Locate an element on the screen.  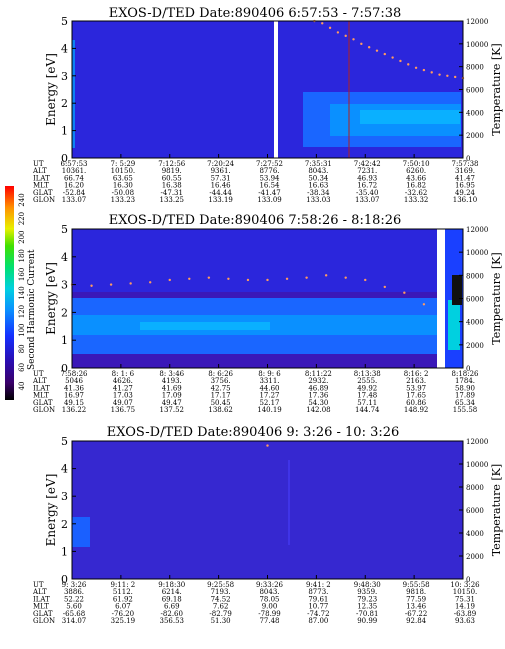
info-cell: 148.92 is located at coordinates (416, 410).